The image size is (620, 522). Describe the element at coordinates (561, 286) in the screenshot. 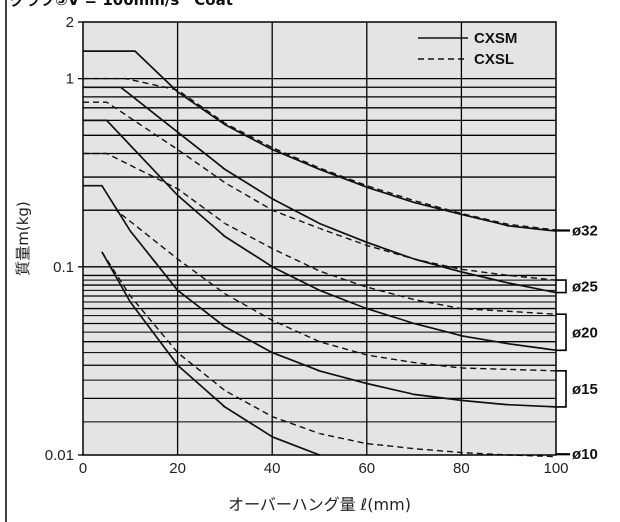

I see `size-bracket-d25` at that location.